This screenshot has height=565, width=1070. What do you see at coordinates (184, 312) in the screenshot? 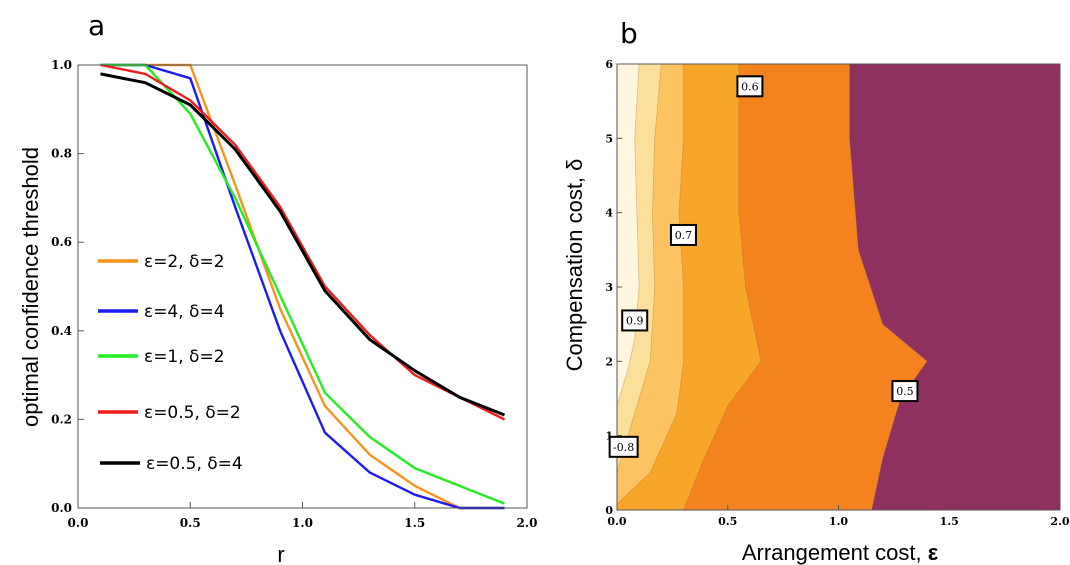
I see `legend-label-2: ε=4, δ=4` at bounding box center [184, 312].